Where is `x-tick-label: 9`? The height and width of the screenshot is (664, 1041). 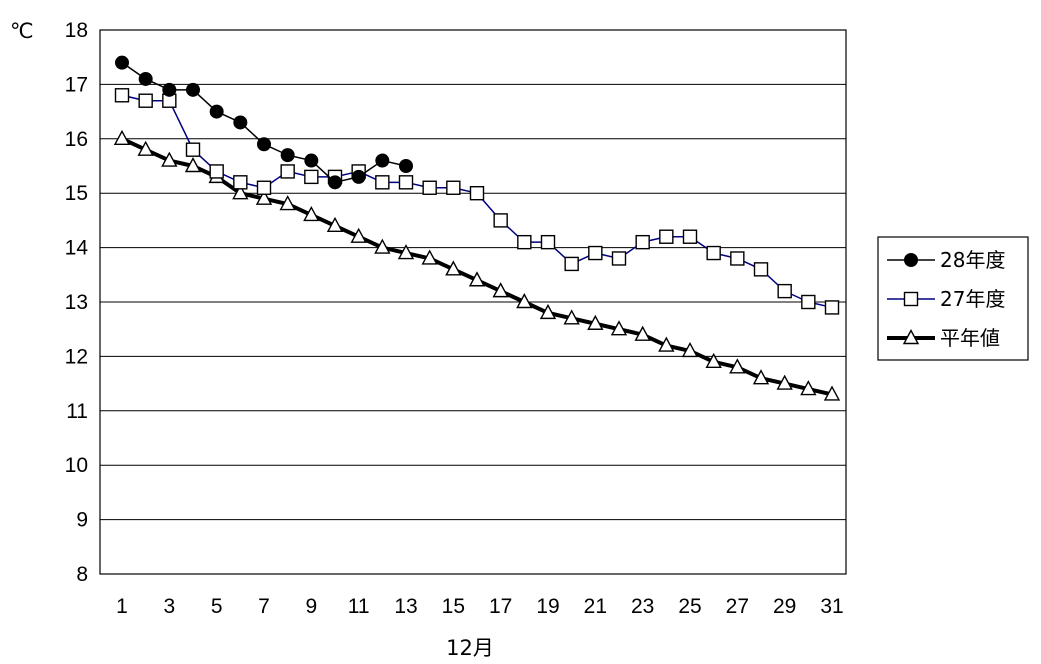 x-tick-label: 9 is located at coordinates (311, 606).